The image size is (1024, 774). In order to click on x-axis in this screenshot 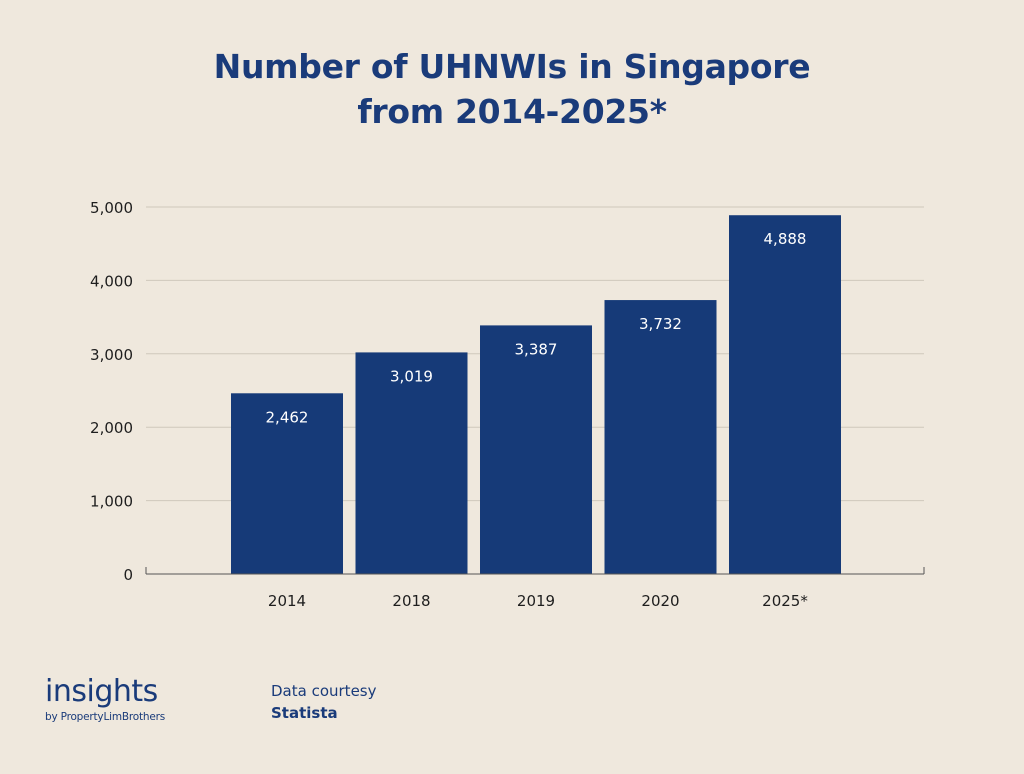, I will do `click(535, 571)`.